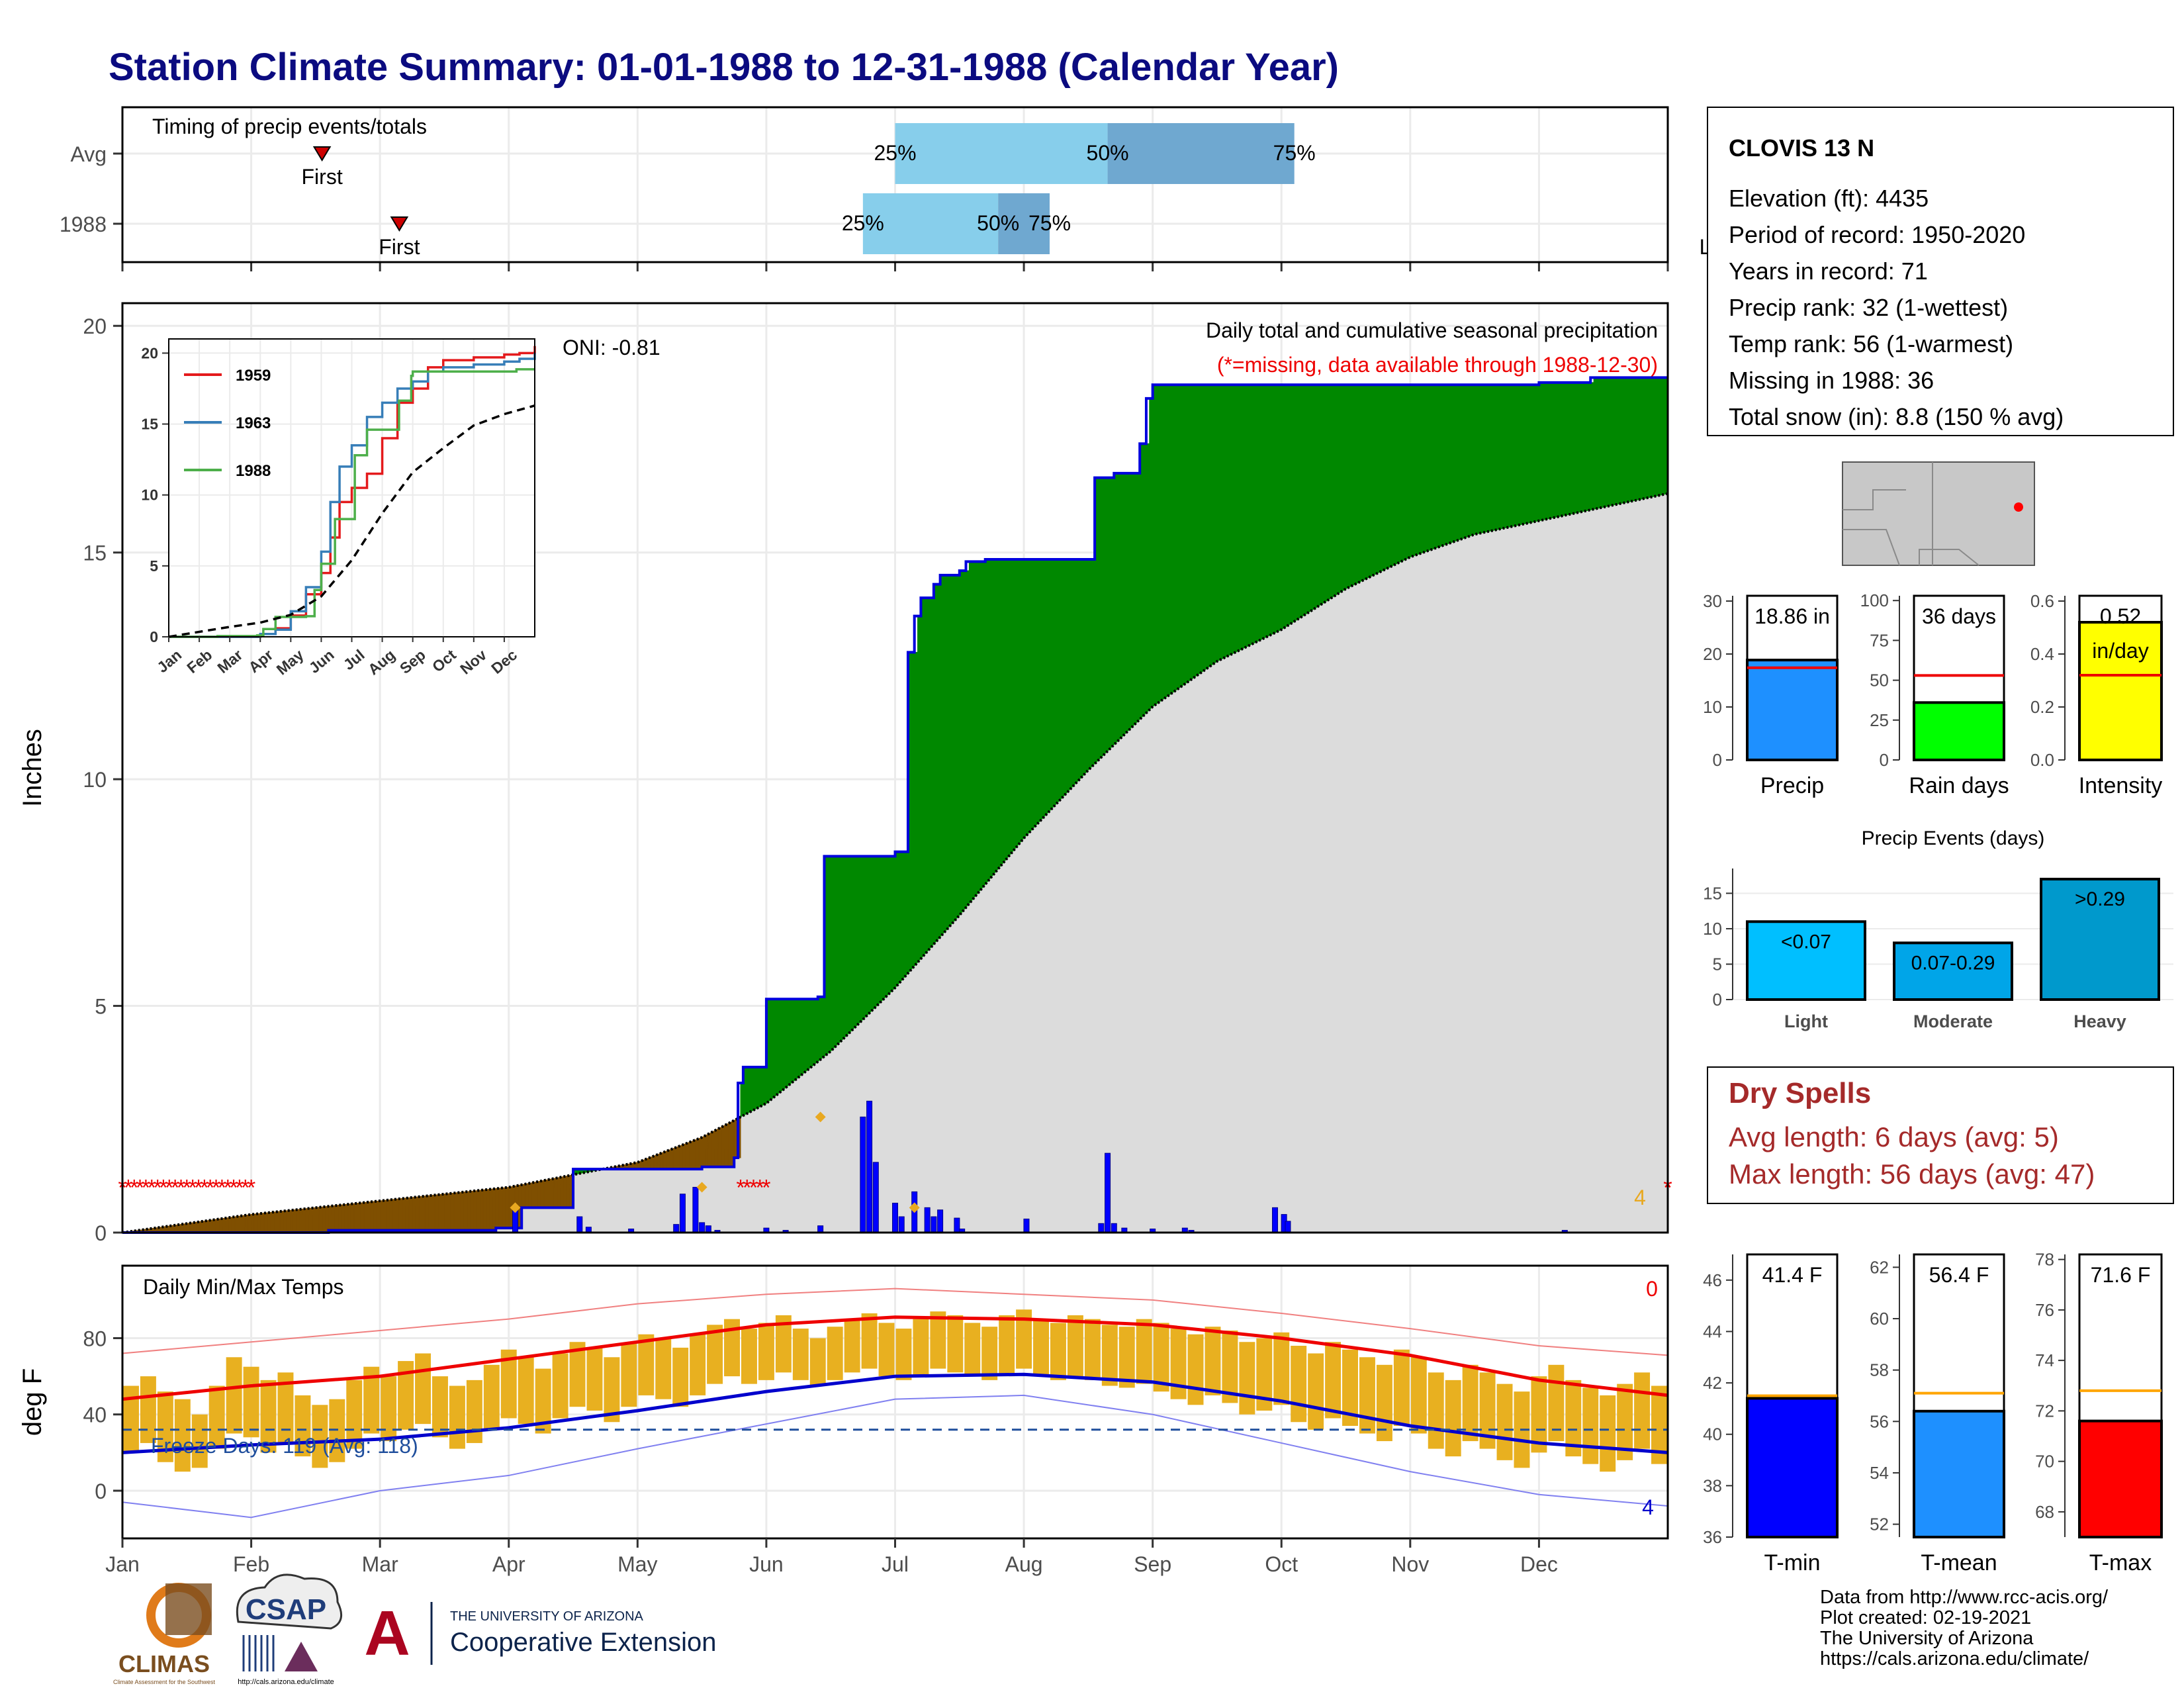  I want to click on event-category-label: Moderate, so click(1953, 1021).